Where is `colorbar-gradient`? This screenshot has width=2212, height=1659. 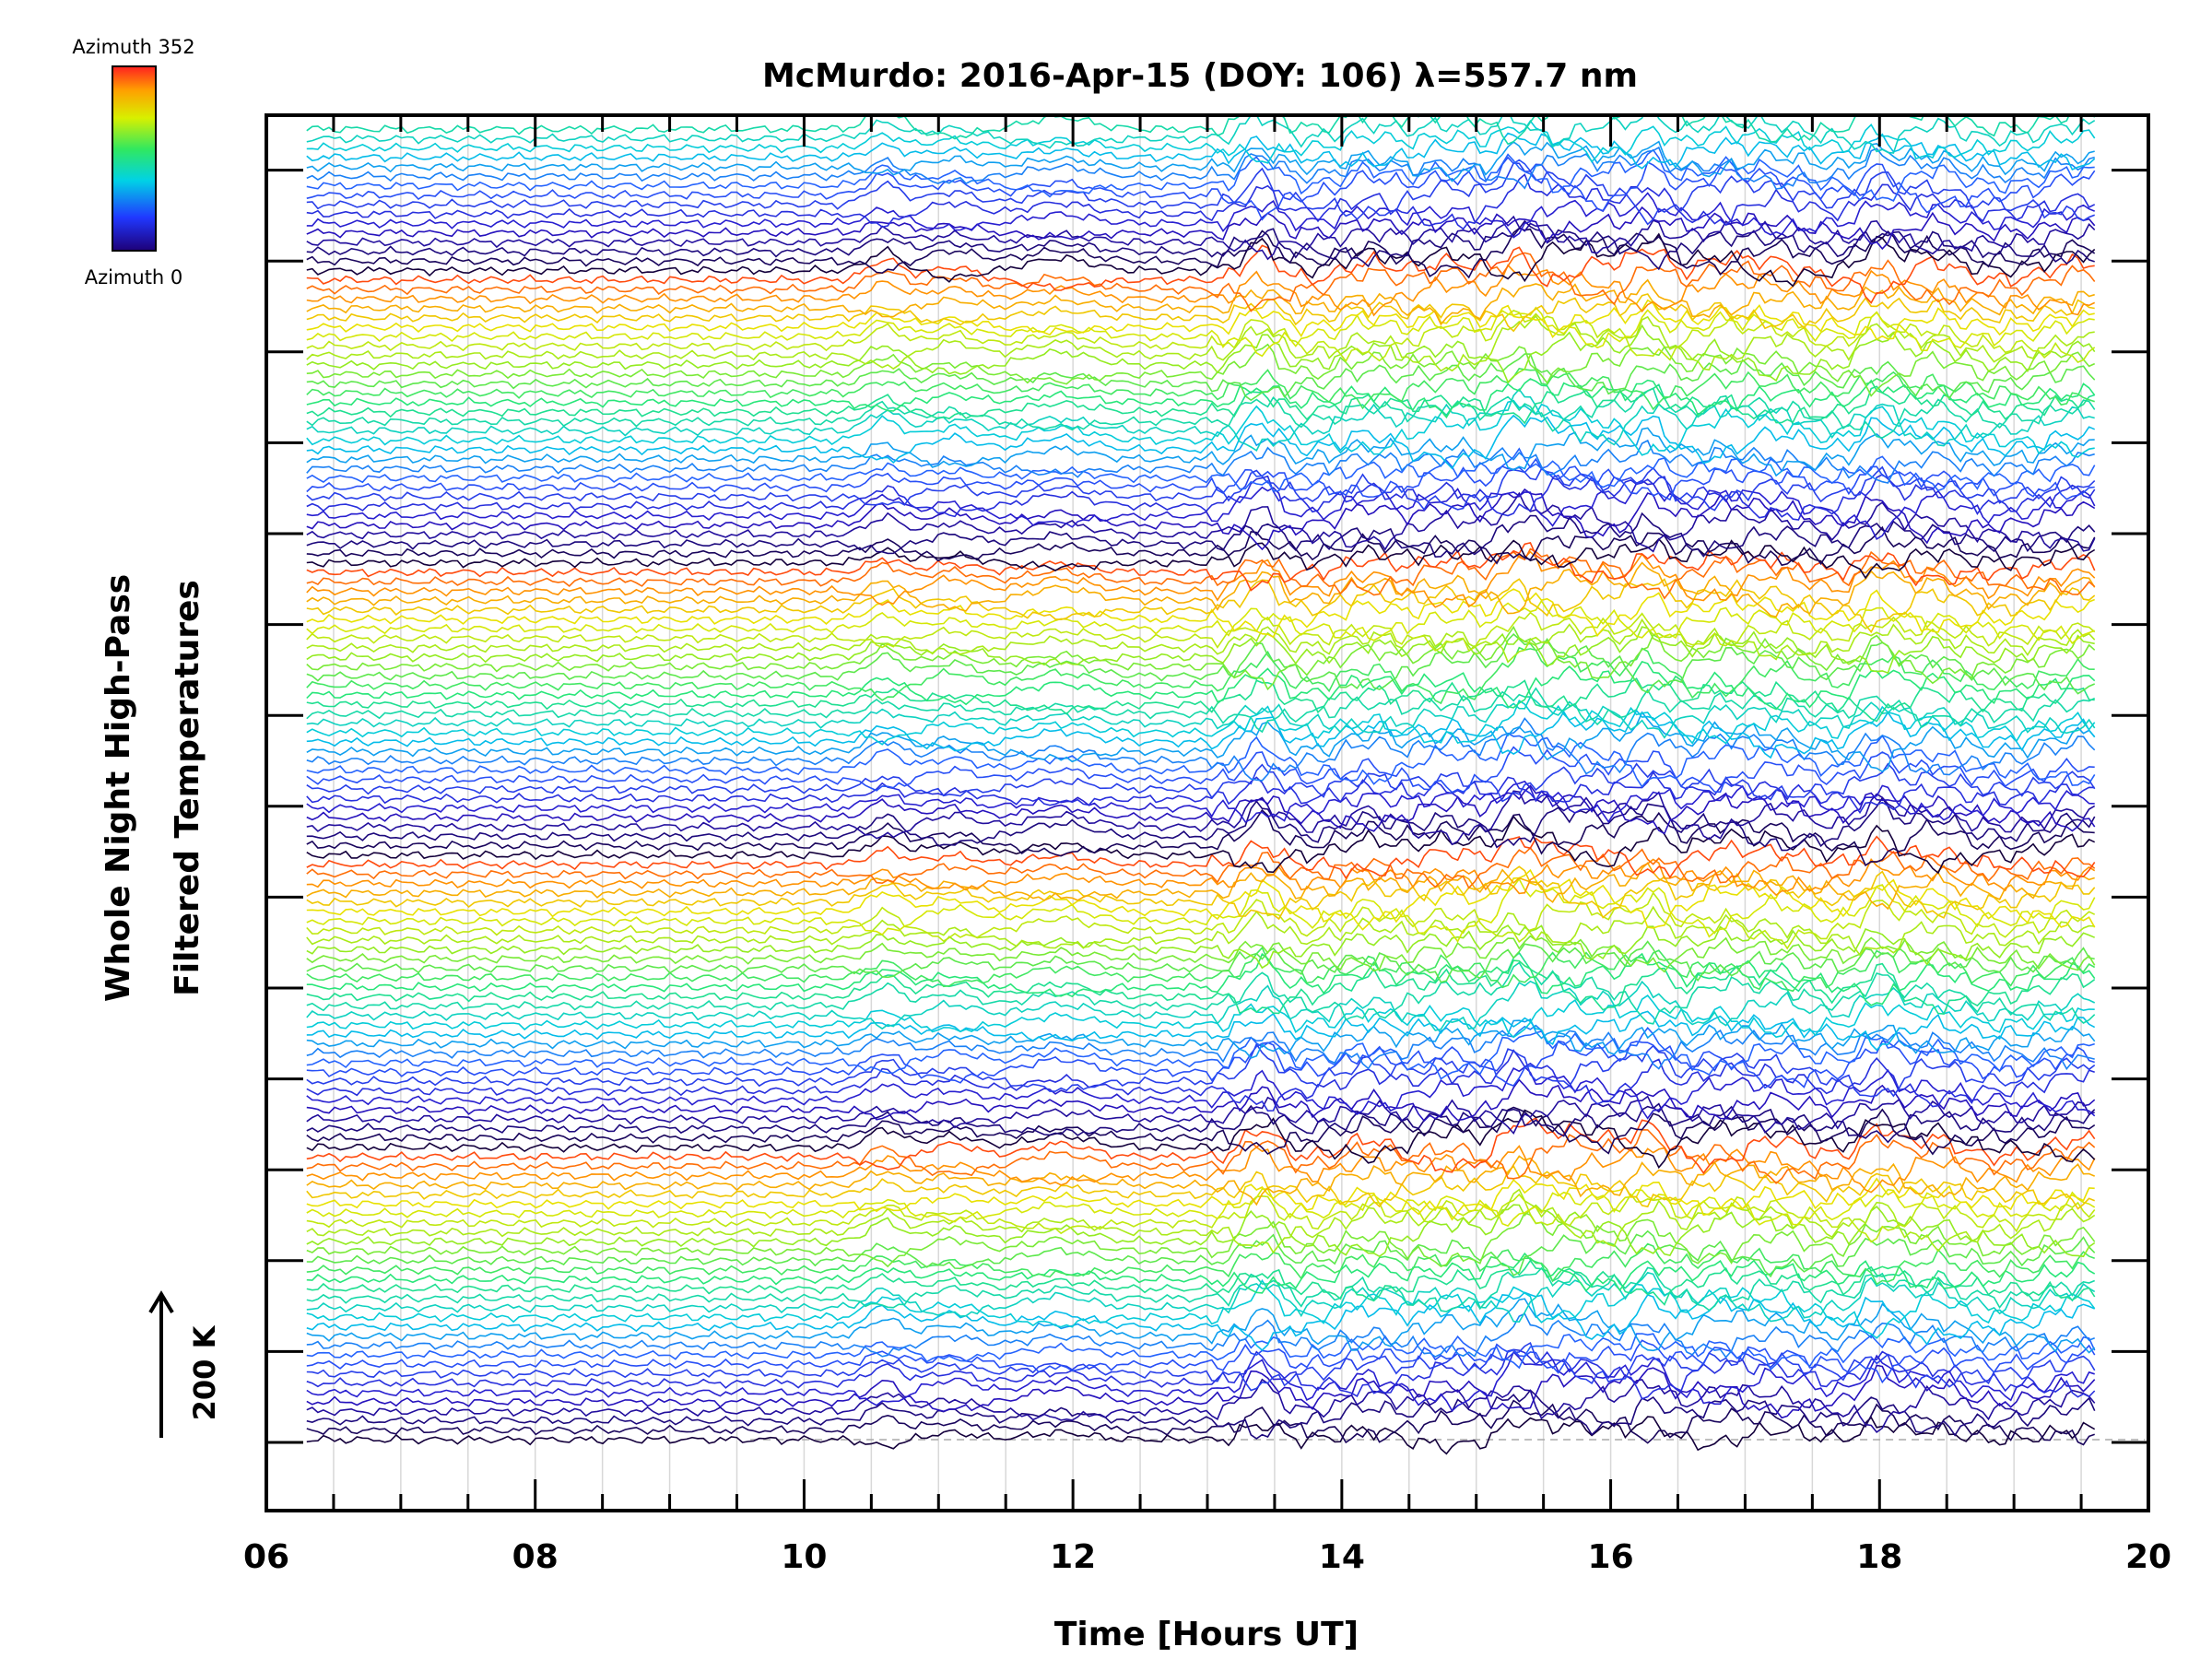 colorbar-gradient is located at coordinates (134, 158).